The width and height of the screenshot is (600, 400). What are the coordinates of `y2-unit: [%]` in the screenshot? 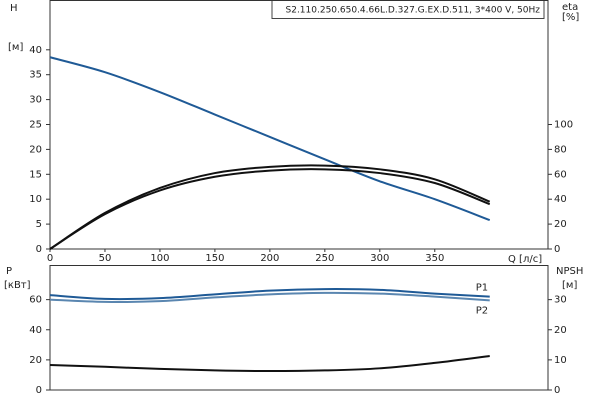 It's located at (570, 17).